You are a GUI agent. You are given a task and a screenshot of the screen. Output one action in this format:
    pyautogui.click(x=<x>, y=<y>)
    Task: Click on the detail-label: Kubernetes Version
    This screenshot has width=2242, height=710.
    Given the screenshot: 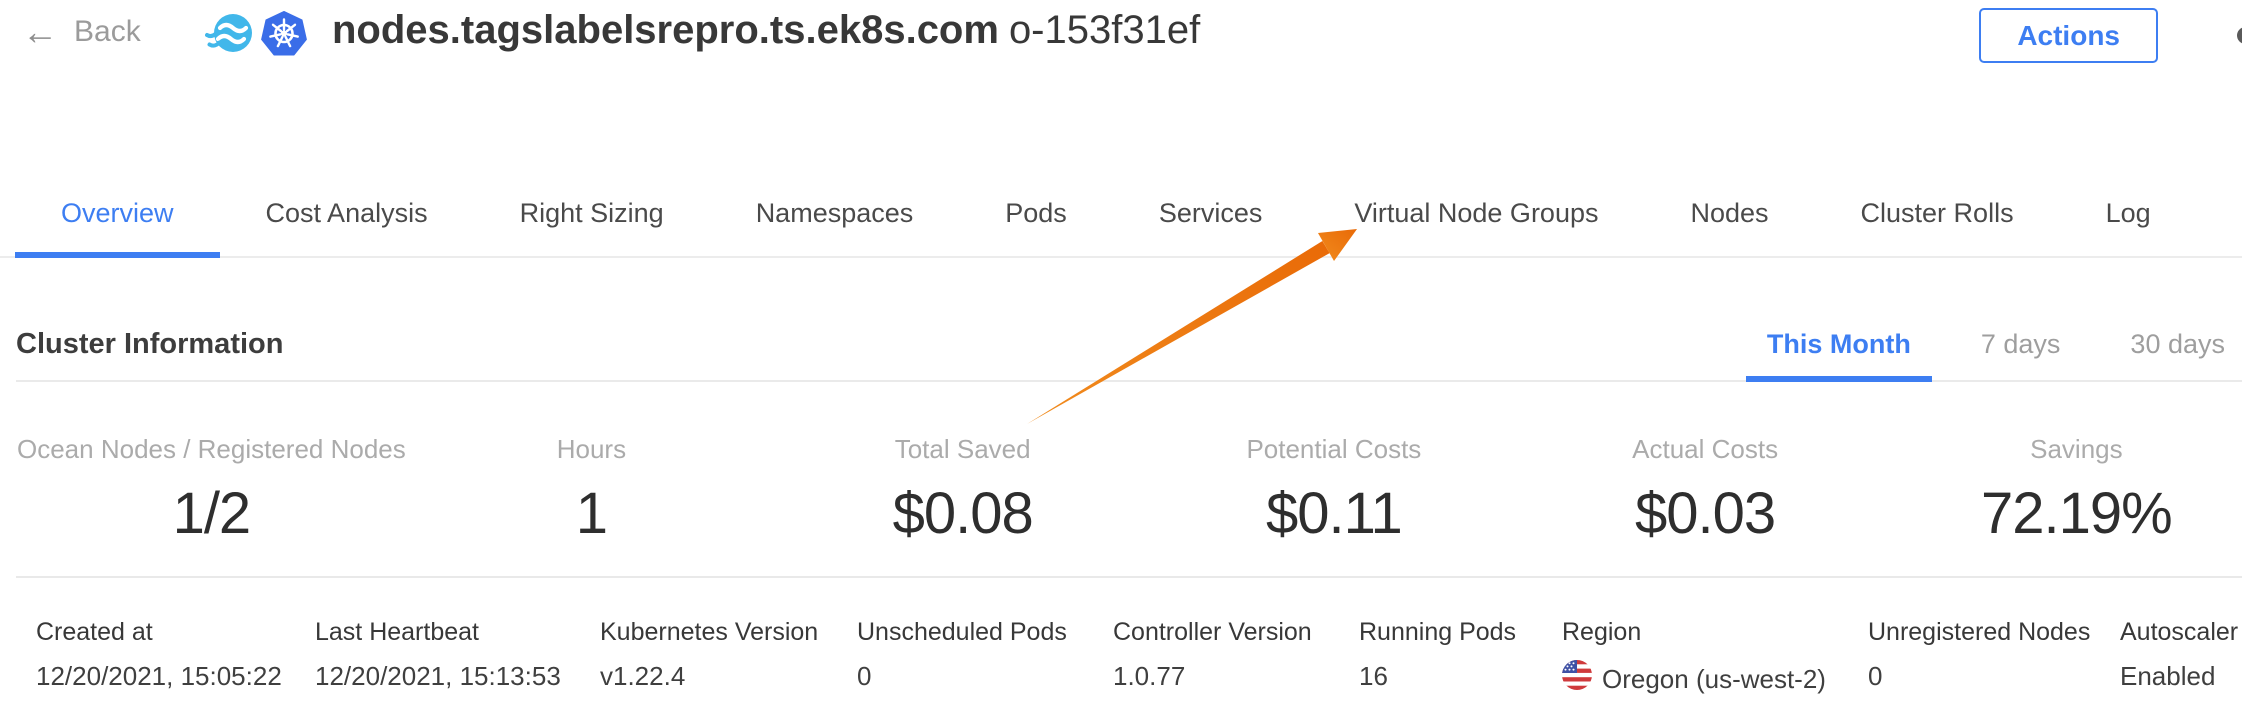 What is the action you would take?
    pyautogui.click(x=709, y=632)
    